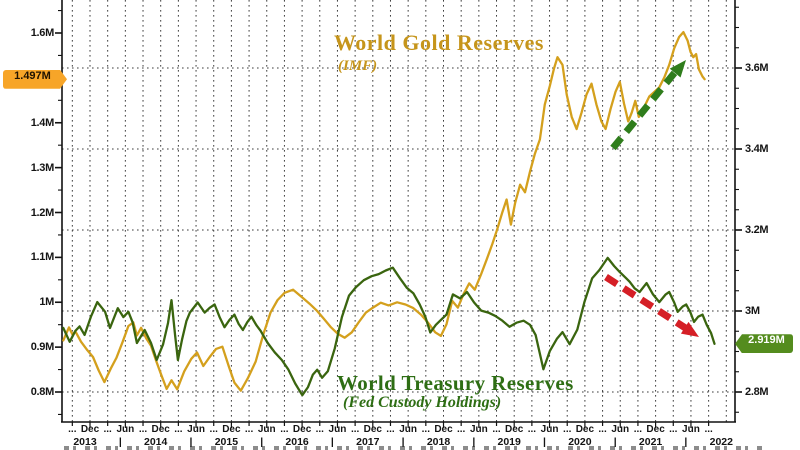  Describe the element at coordinates (414, 448) in the screenshot. I see `clipped-bottom-text-row` at that location.